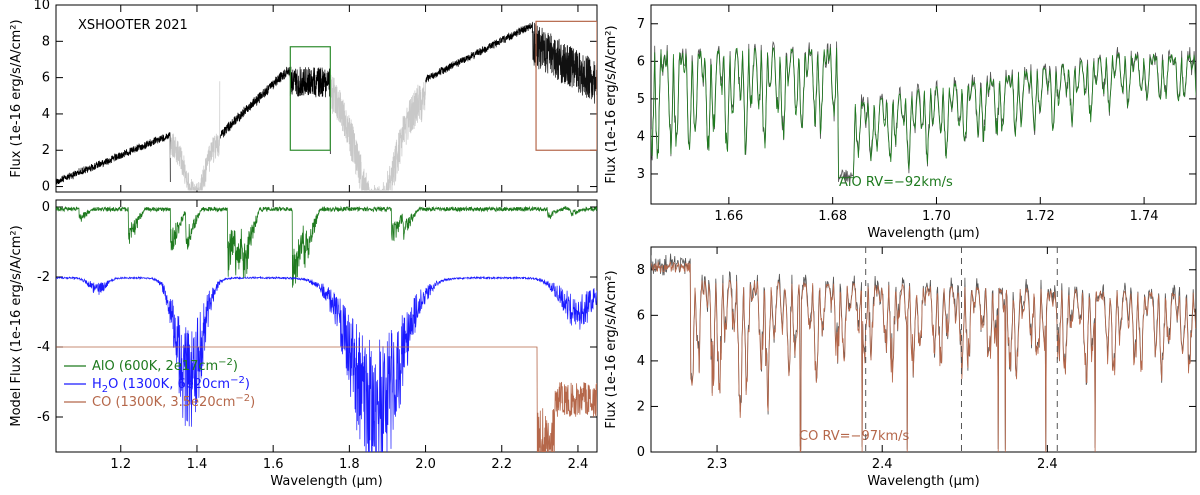 This screenshot has width=1200, height=495. I want to click on co-zoom-box, so click(566, 85).